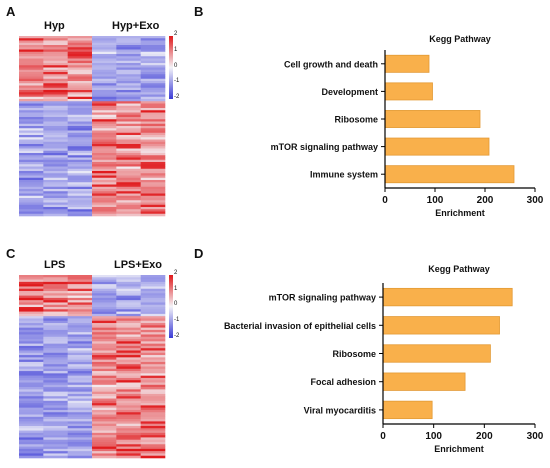 The image size is (550, 468). I want to click on y-tick-label: Bacterial invasion of epithelial cells, so click(300, 326).